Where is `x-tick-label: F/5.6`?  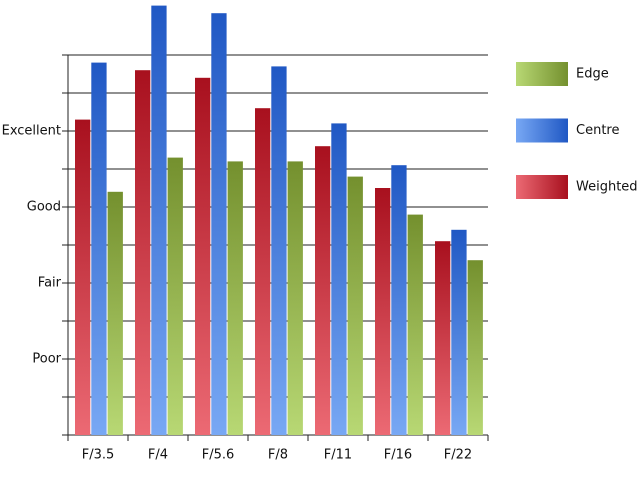 x-tick-label: F/5.6 is located at coordinates (218, 455).